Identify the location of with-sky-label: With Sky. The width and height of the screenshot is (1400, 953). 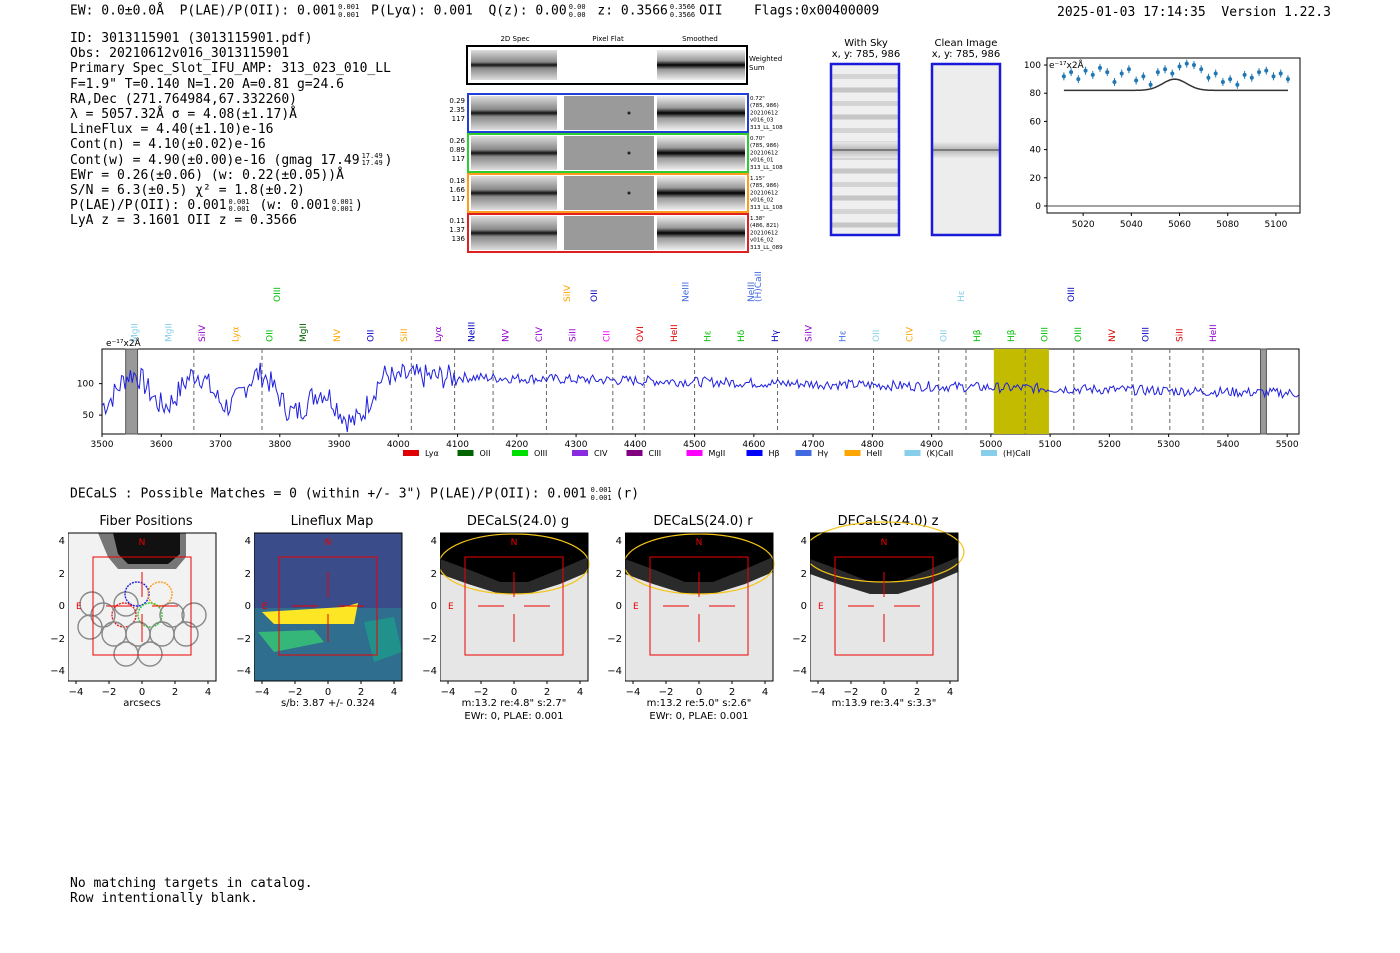
(866, 43).